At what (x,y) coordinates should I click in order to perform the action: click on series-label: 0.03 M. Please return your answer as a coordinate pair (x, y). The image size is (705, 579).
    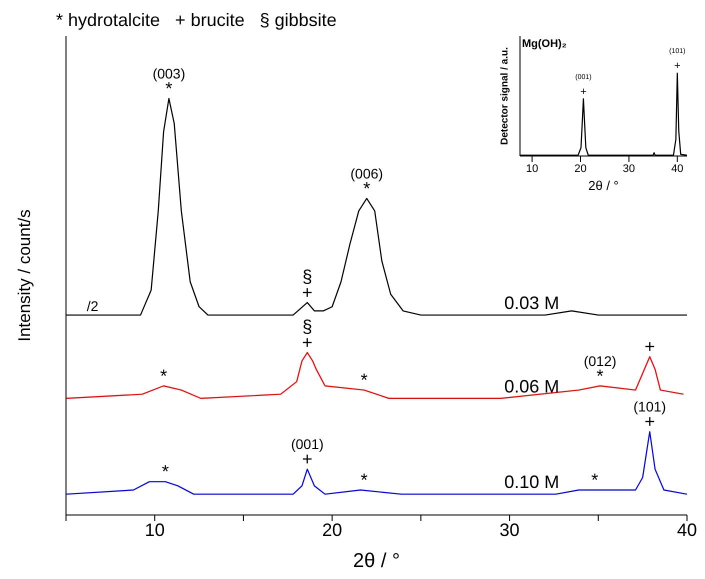
    Looking at the image, I should click on (532, 303).